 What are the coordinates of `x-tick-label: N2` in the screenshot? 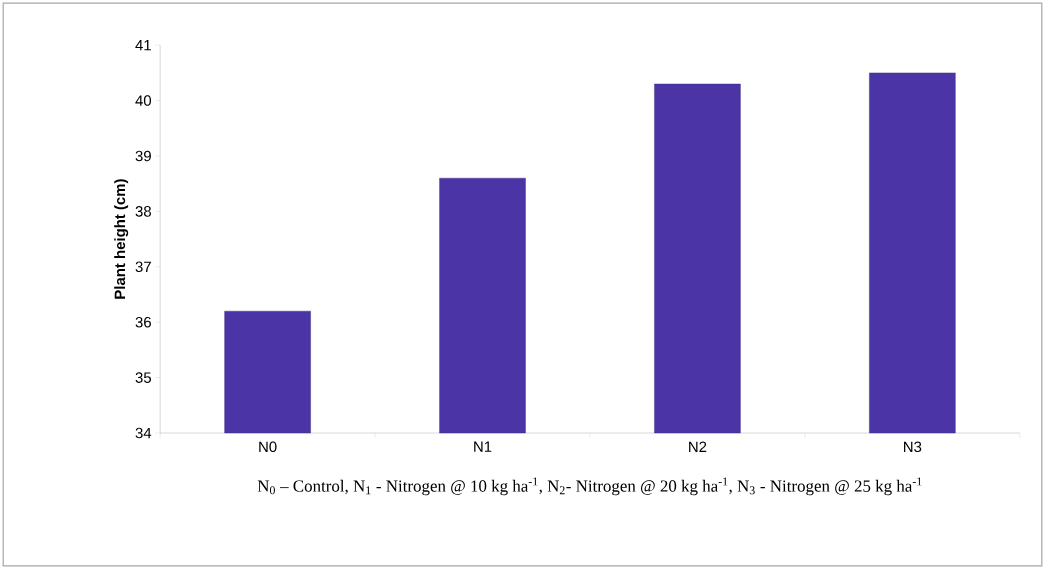 It's located at (698, 446).